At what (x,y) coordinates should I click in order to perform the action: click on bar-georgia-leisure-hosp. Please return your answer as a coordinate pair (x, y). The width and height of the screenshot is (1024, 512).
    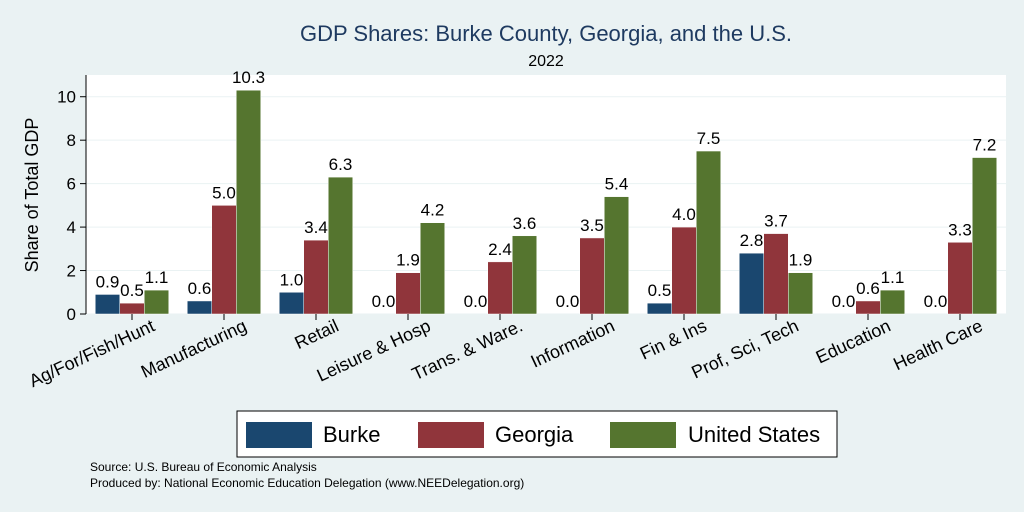
    Looking at the image, I should click on (408, 293).